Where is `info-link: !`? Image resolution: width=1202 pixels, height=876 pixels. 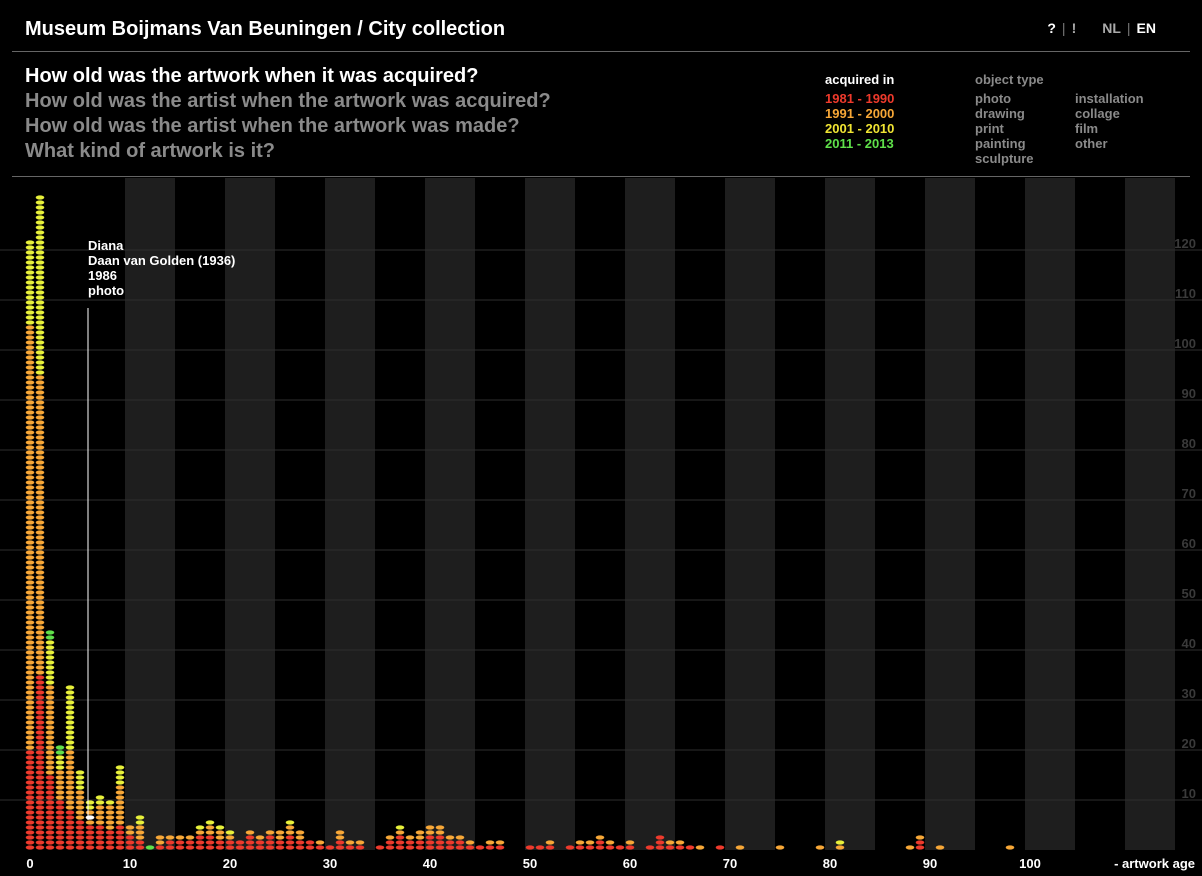 info-link: ! is located at coordinates (1074, 28).